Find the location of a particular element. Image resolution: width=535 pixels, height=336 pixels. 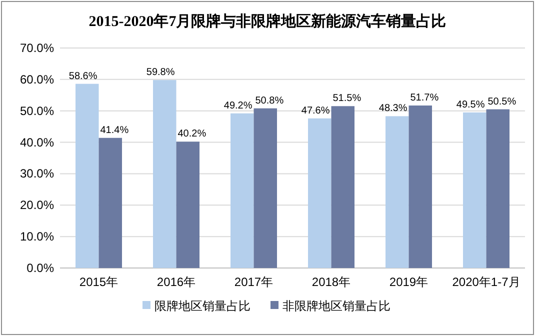

y-tick-label: 60.0% is located at coordinates (37, 79).